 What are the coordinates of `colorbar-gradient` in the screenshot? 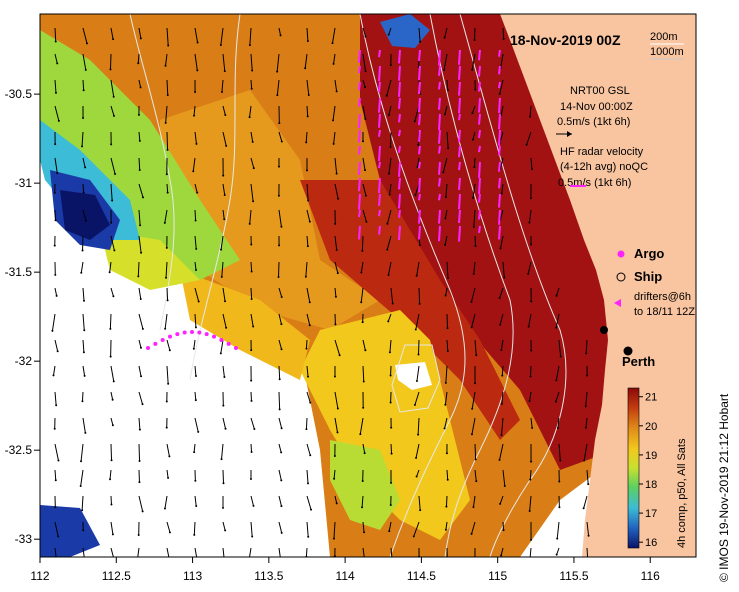 It's located at (633, 468).